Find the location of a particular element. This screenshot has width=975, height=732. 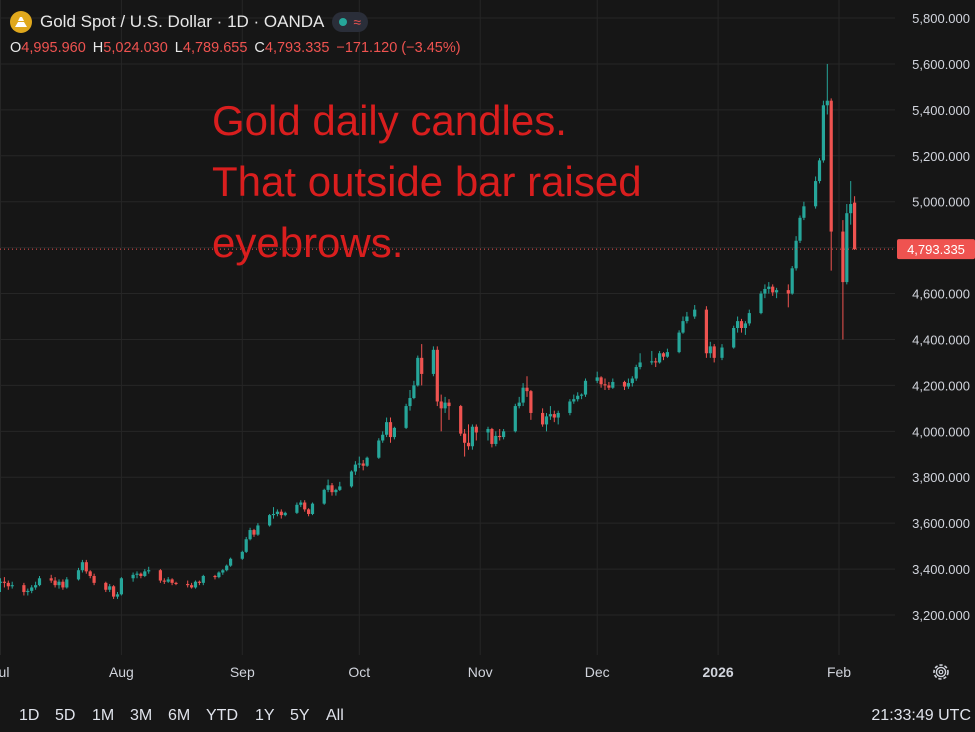

utc-clock: 21:33:49 UTC is located at coordinates (921, 715).